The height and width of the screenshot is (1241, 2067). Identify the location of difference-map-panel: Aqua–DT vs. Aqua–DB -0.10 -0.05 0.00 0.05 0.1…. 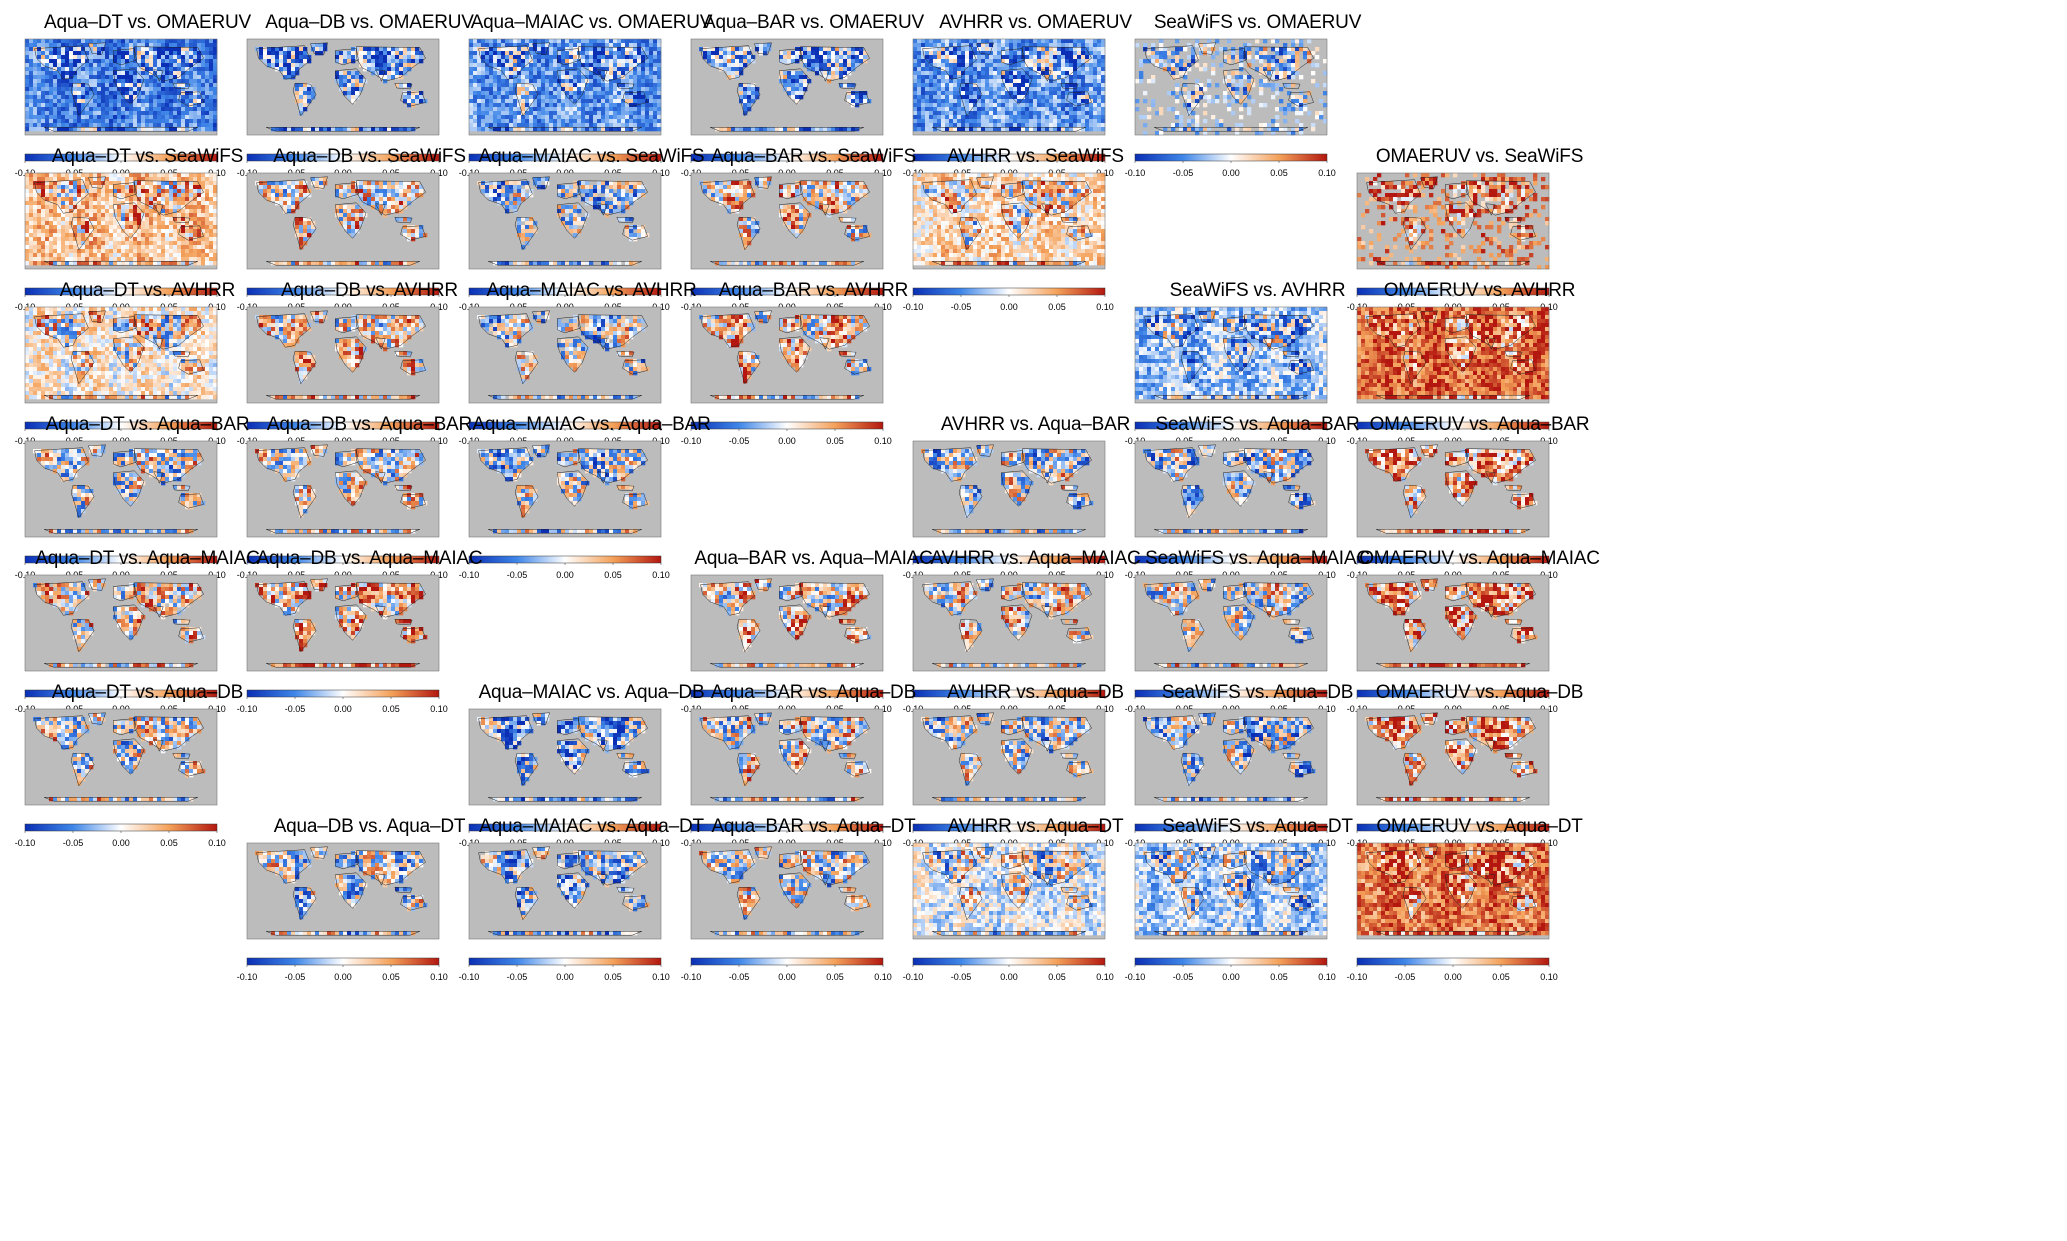
(147, 760).